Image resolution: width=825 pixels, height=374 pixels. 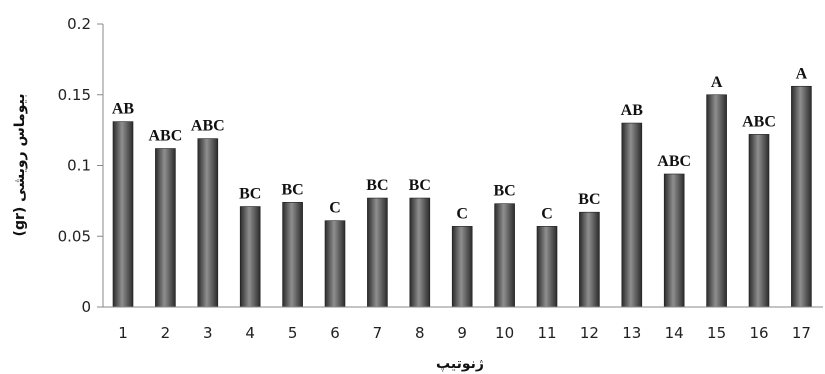 I want to click on x-tick-label: 12, so click(x=589, y=333).